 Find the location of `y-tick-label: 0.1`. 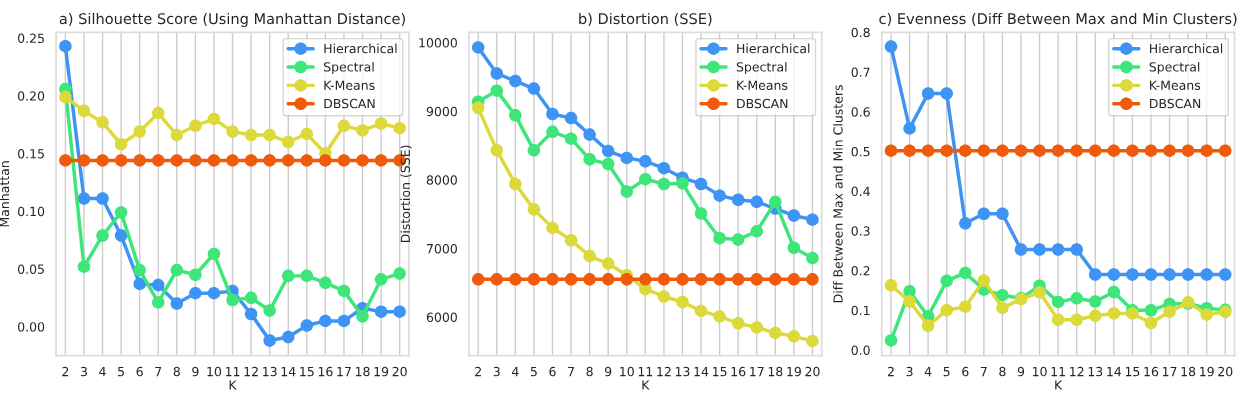

y-tick-label: 0.1 is located at coordinates (860, 310).